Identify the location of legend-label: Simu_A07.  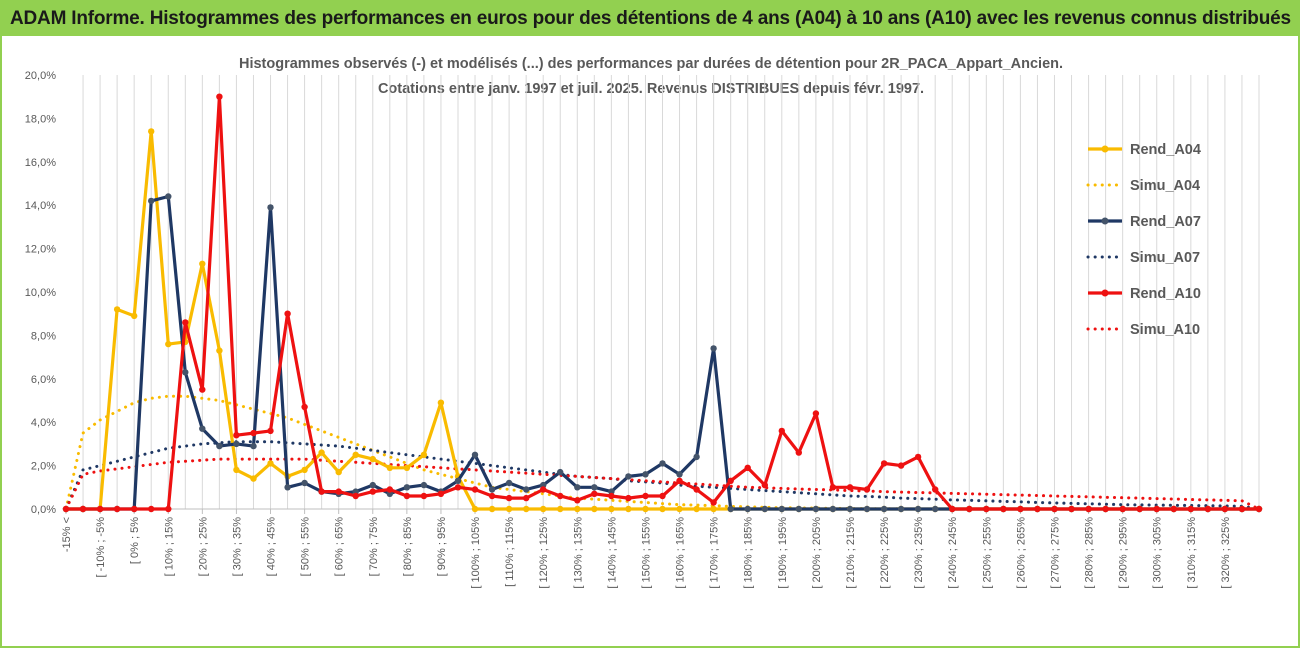
(1165, 258).